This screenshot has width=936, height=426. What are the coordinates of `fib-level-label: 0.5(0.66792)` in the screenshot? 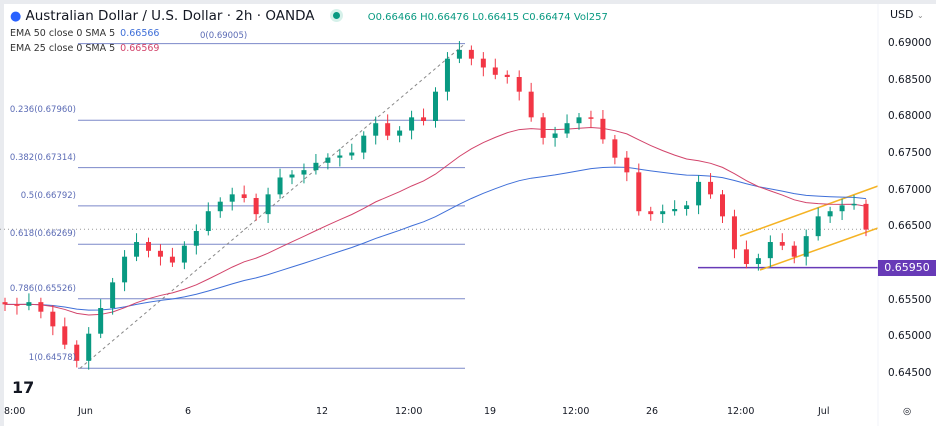 It's located at (48, 195).